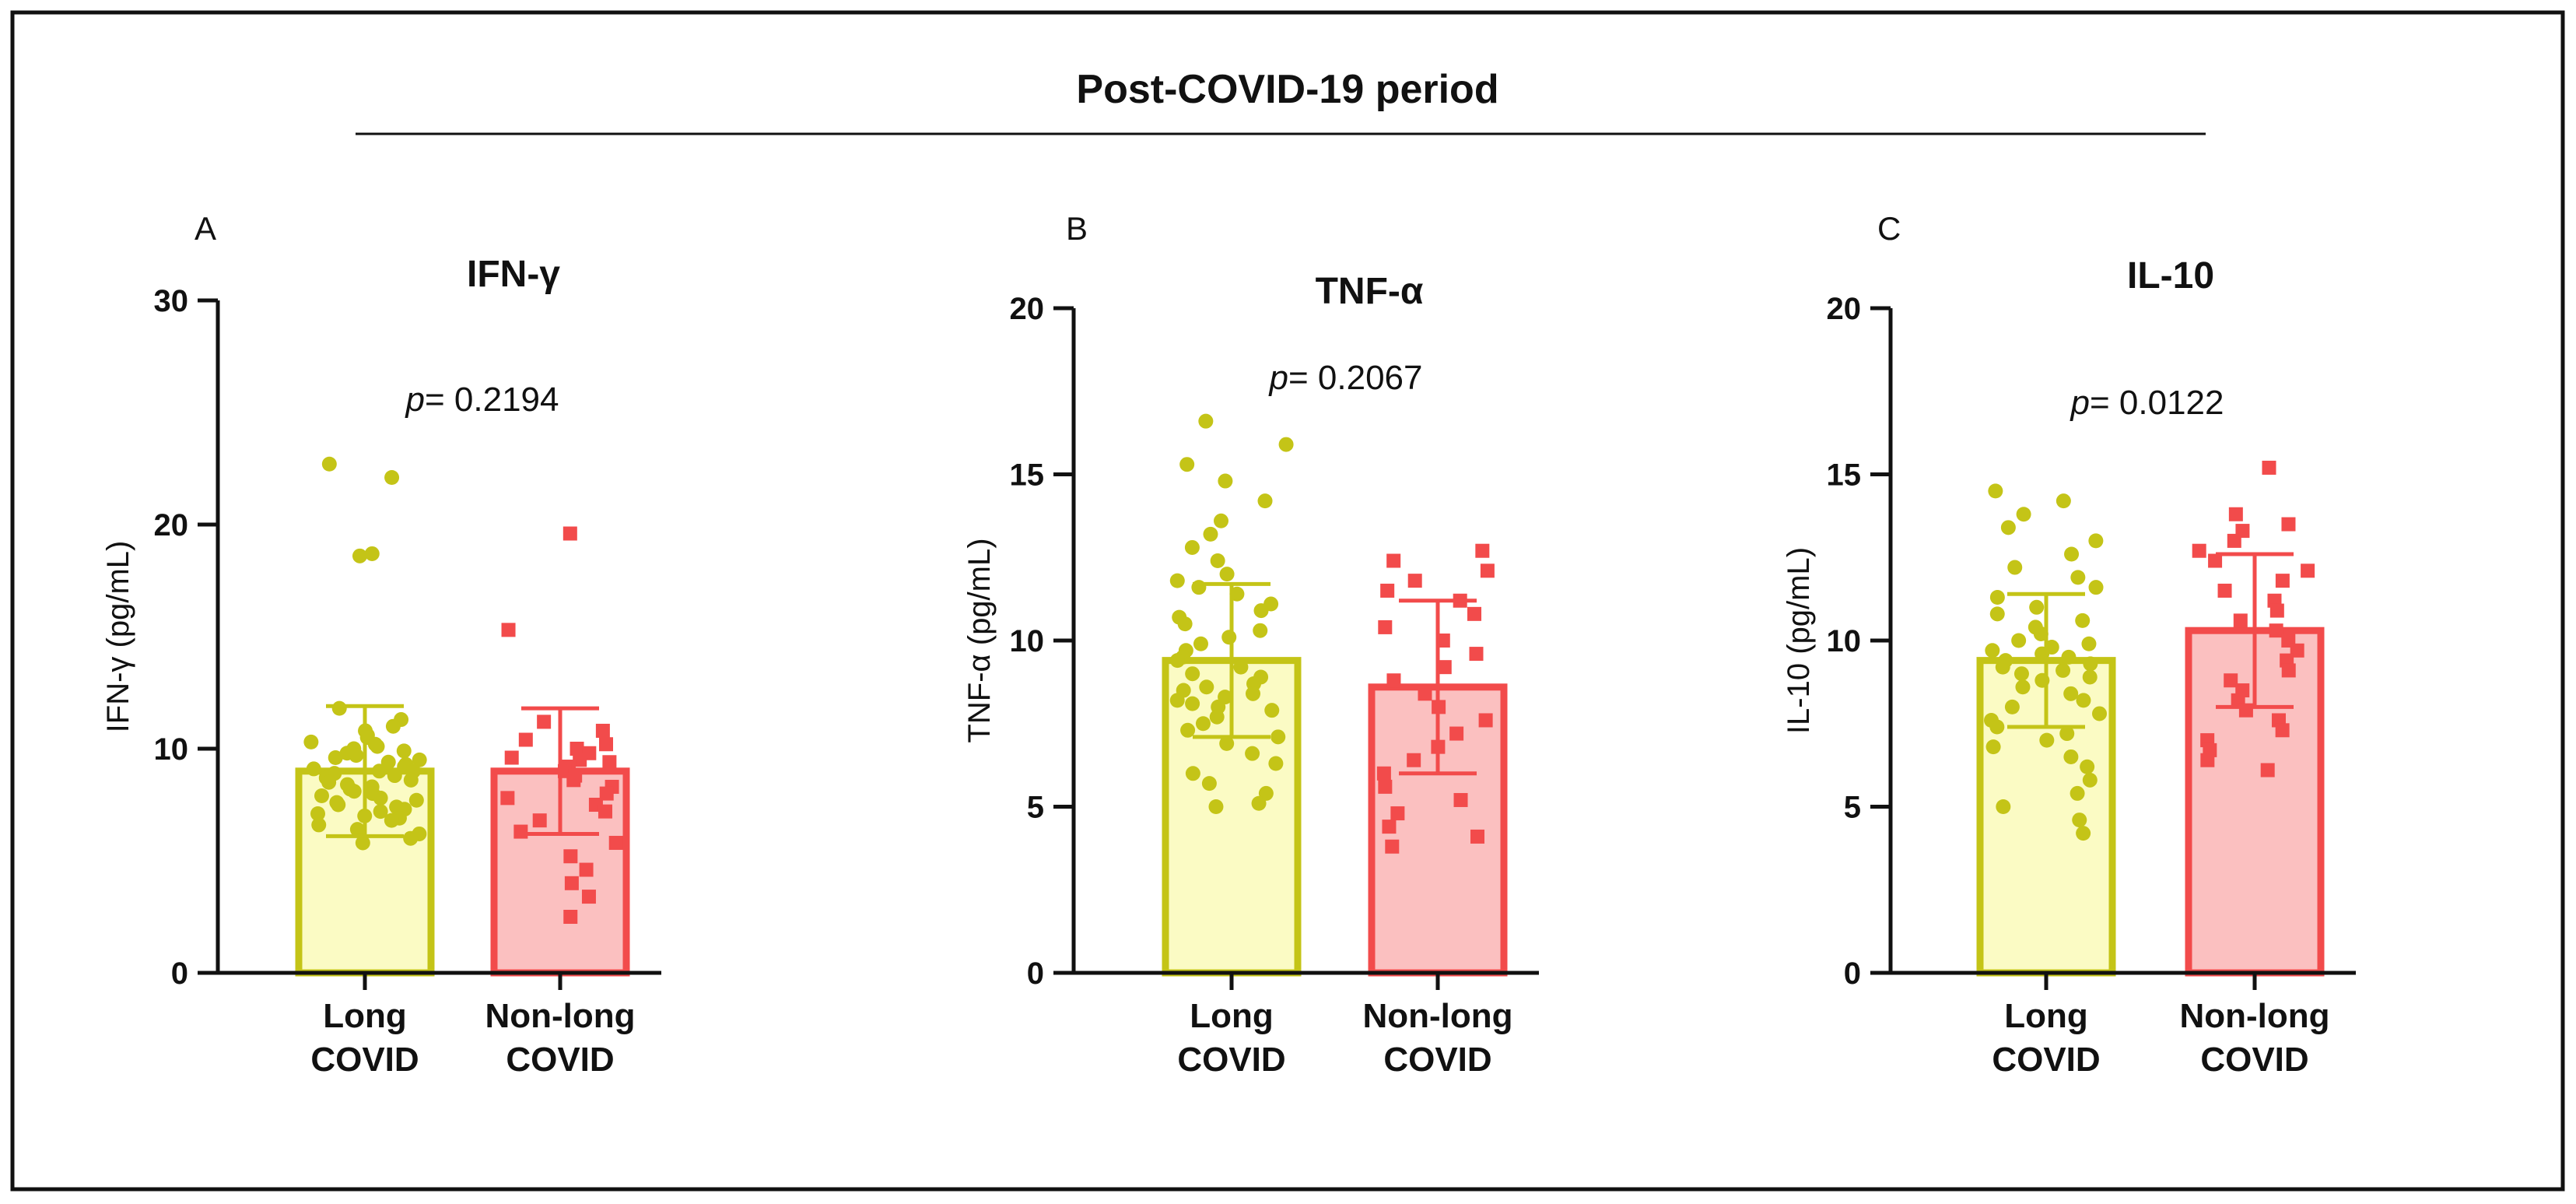 The width and height of the screenshot is (2576, 1204). I want to click on panel-title: IL-10, so click(2170, 276).